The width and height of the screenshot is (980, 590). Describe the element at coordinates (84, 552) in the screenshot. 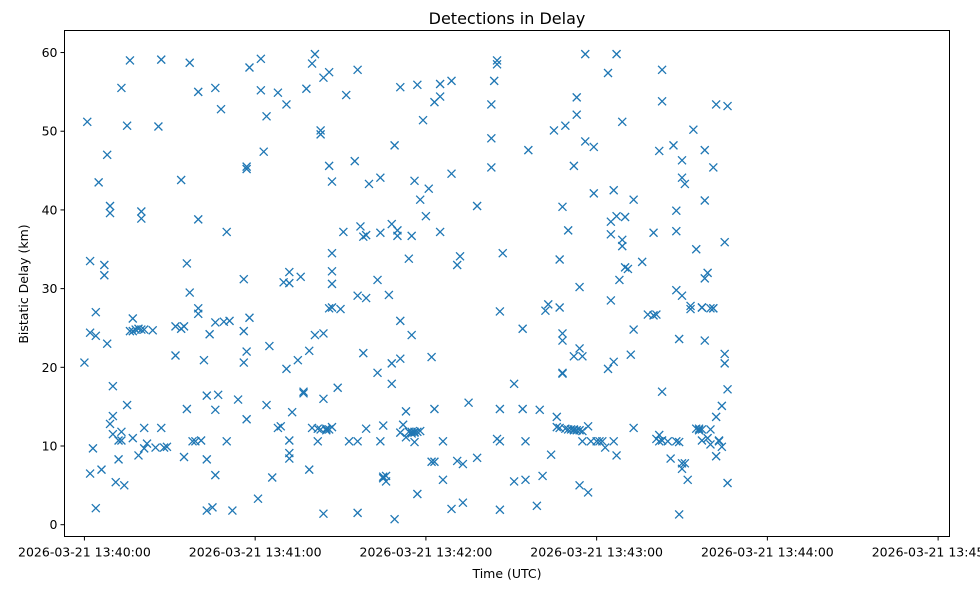

I see `x-tick-label: 2026-03-21 13:40:00` at that location.